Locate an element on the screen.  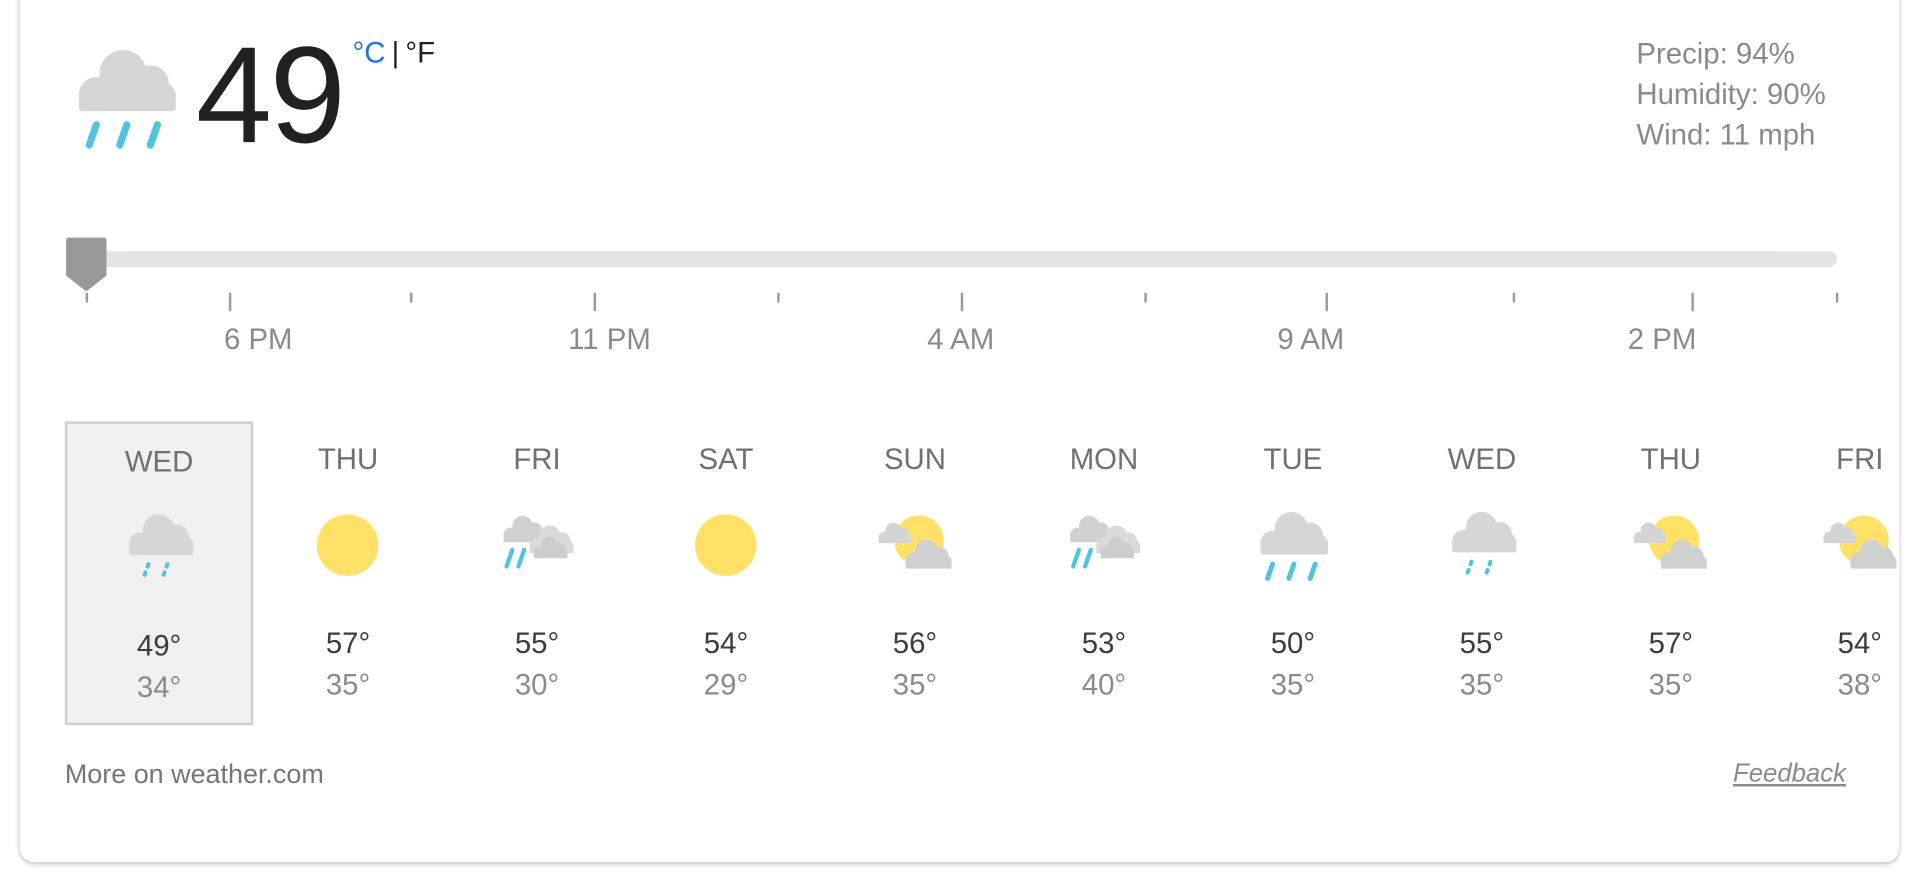
low-temp: 34° is located at coordinates (159, 688).